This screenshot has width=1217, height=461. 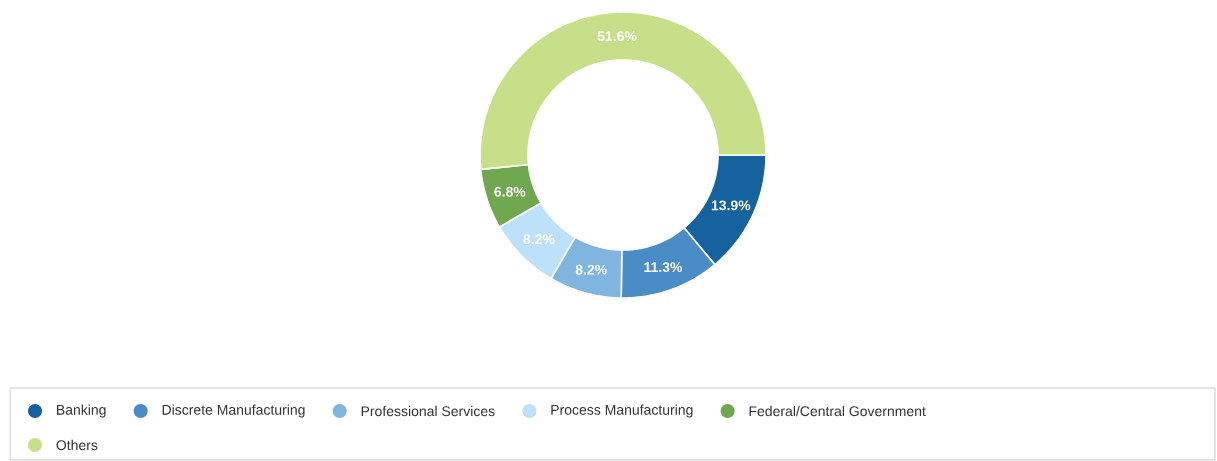 I want to click on legend-label: Discrete Manufacturing, so click(x=233, y=411).